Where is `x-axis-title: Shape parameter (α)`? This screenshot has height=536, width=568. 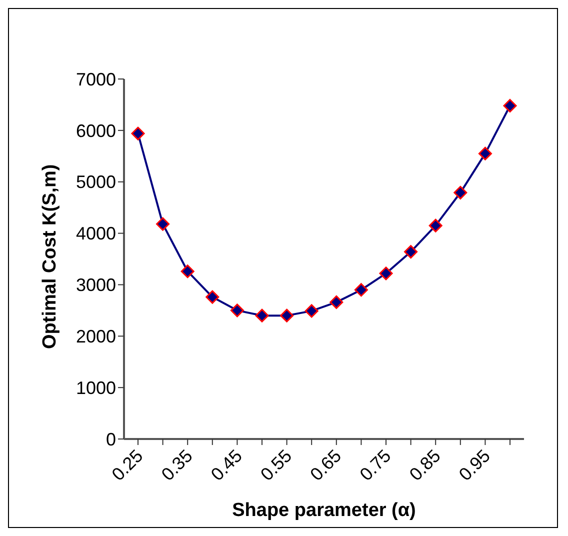 x-axis-title: Shape parameter (α) is located at coordinates (324, 510).